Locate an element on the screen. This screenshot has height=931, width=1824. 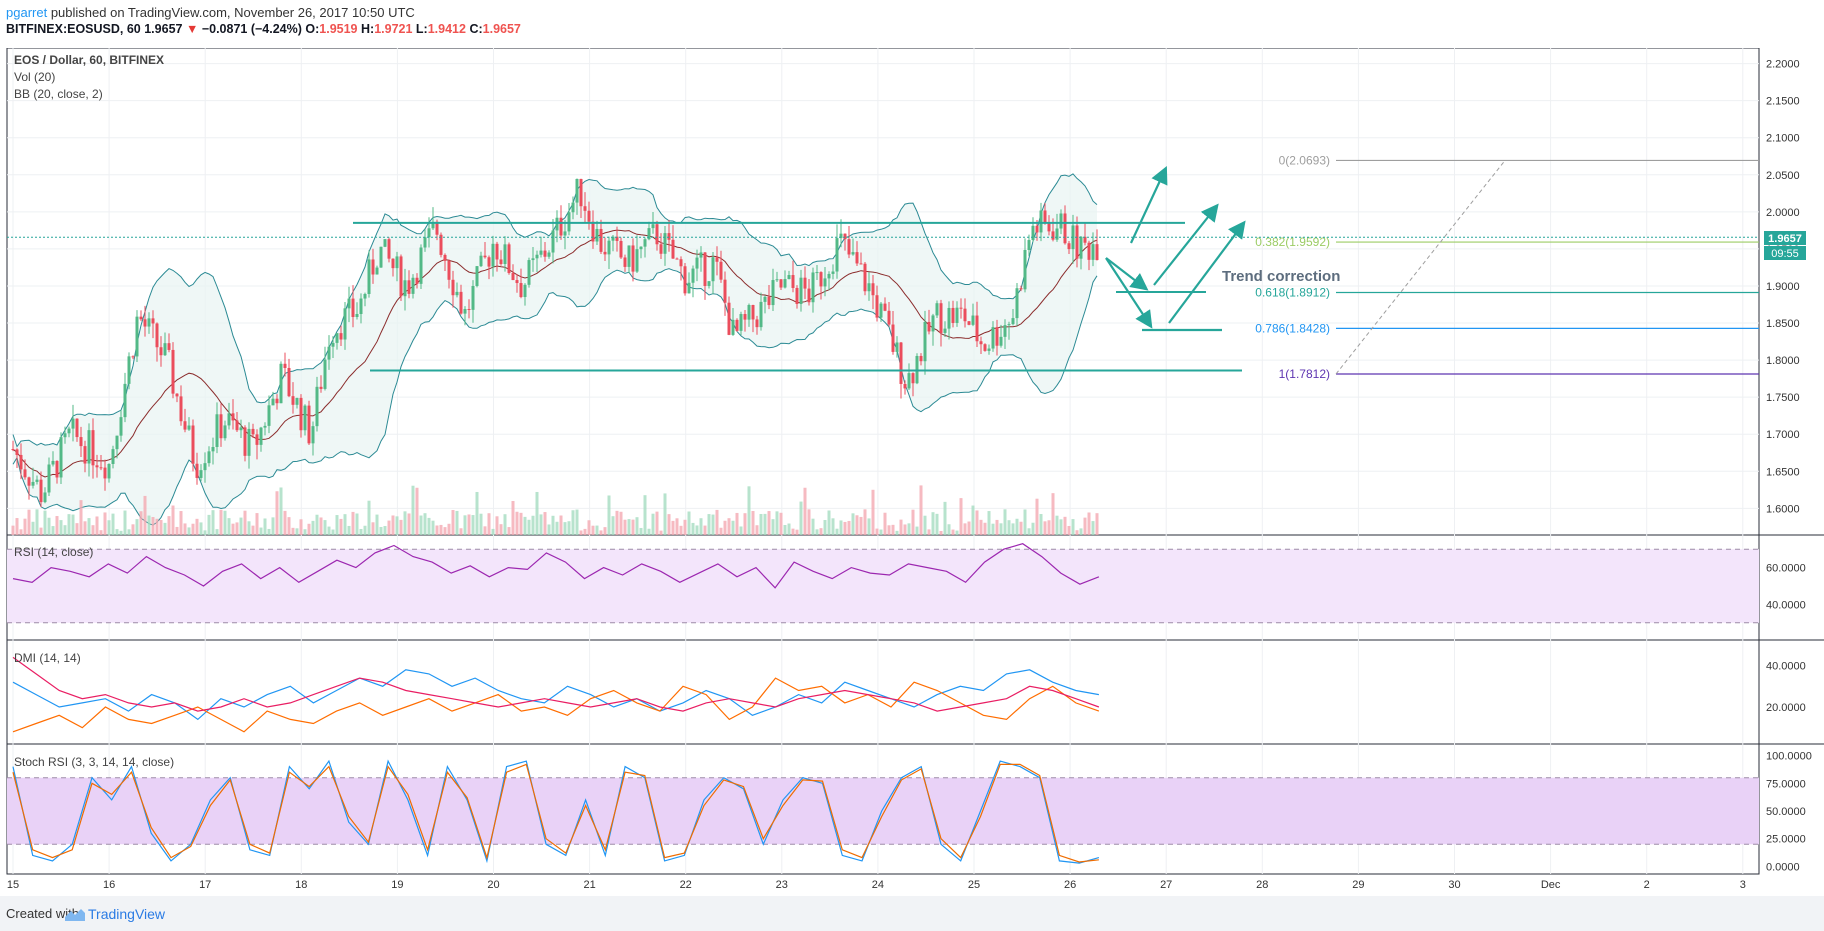
time-tick-label: 26 is located at coordinates (1070, 885).